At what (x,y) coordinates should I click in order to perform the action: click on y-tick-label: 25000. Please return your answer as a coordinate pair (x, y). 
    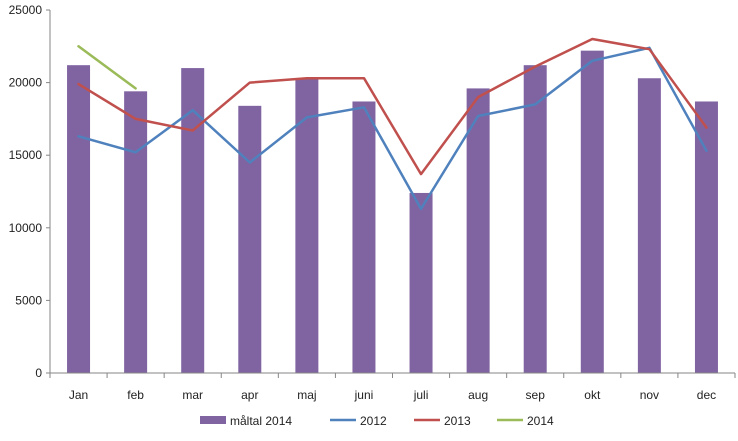
    Looking at the image, I should click on (26, 10).